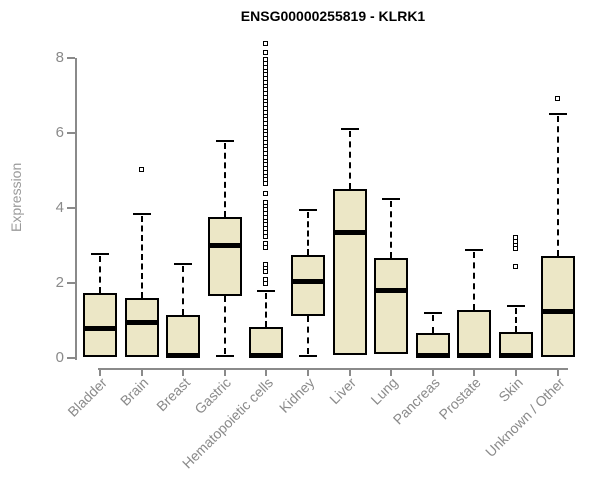 The width and height of the screenshot is (600, 500). Describe the element at coordinates (349, 129) in the screenshot. I see `upper-whisker-cap-liver` at that location.